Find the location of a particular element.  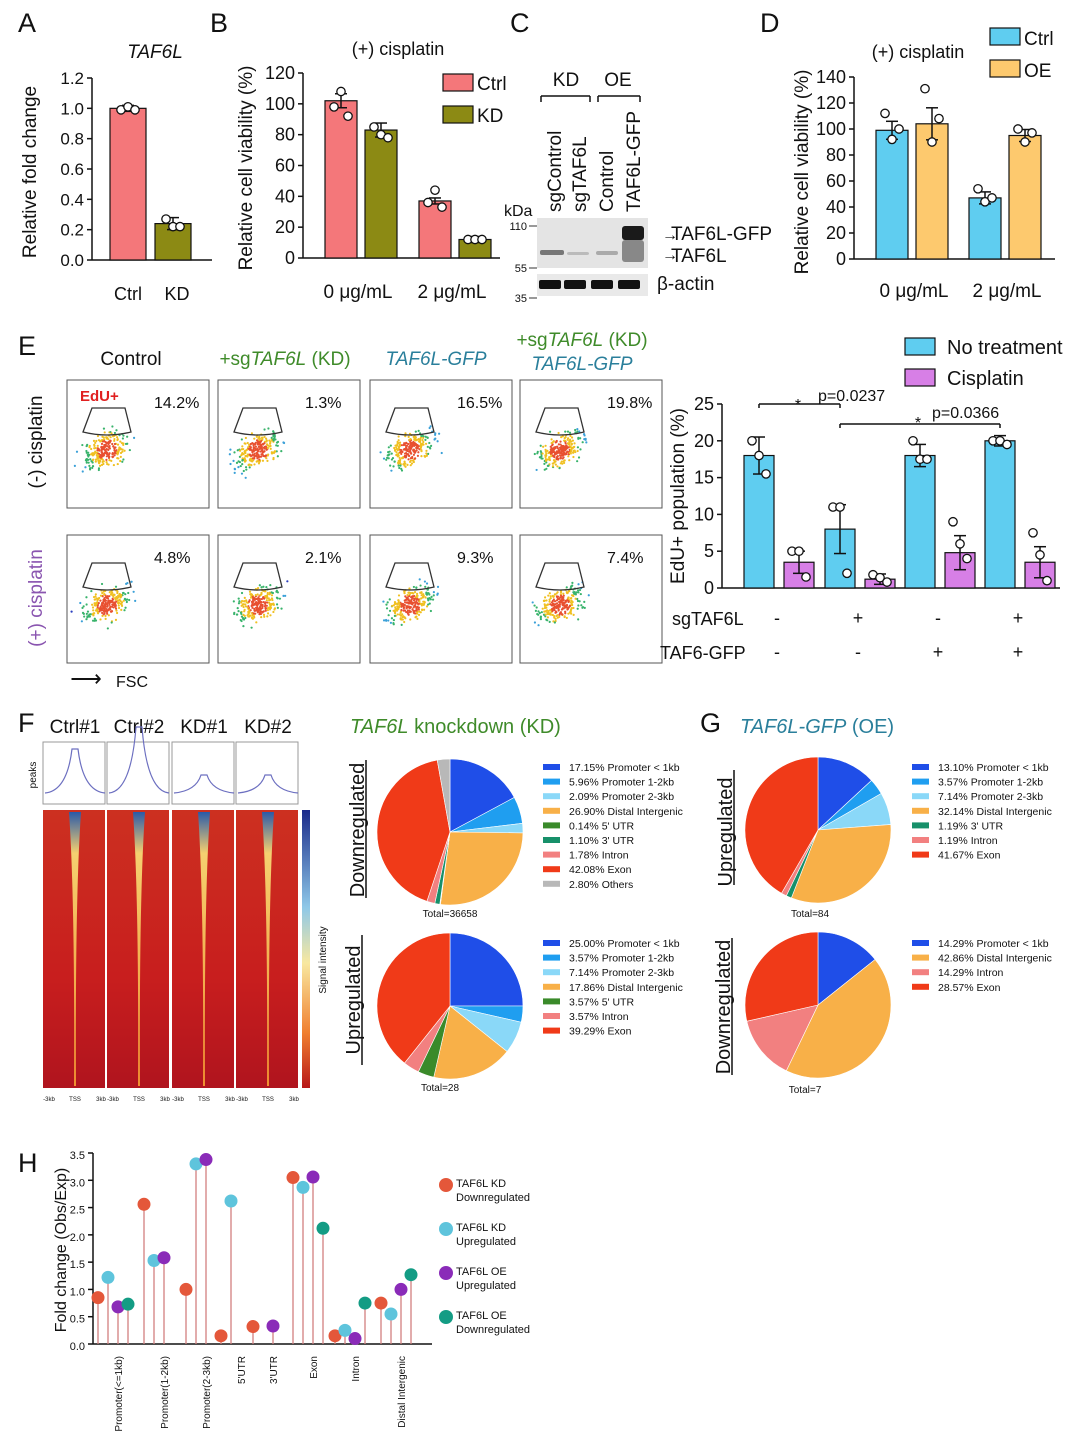

panel-b-y-tick-label: 60 is located at coordinates (285, 166).